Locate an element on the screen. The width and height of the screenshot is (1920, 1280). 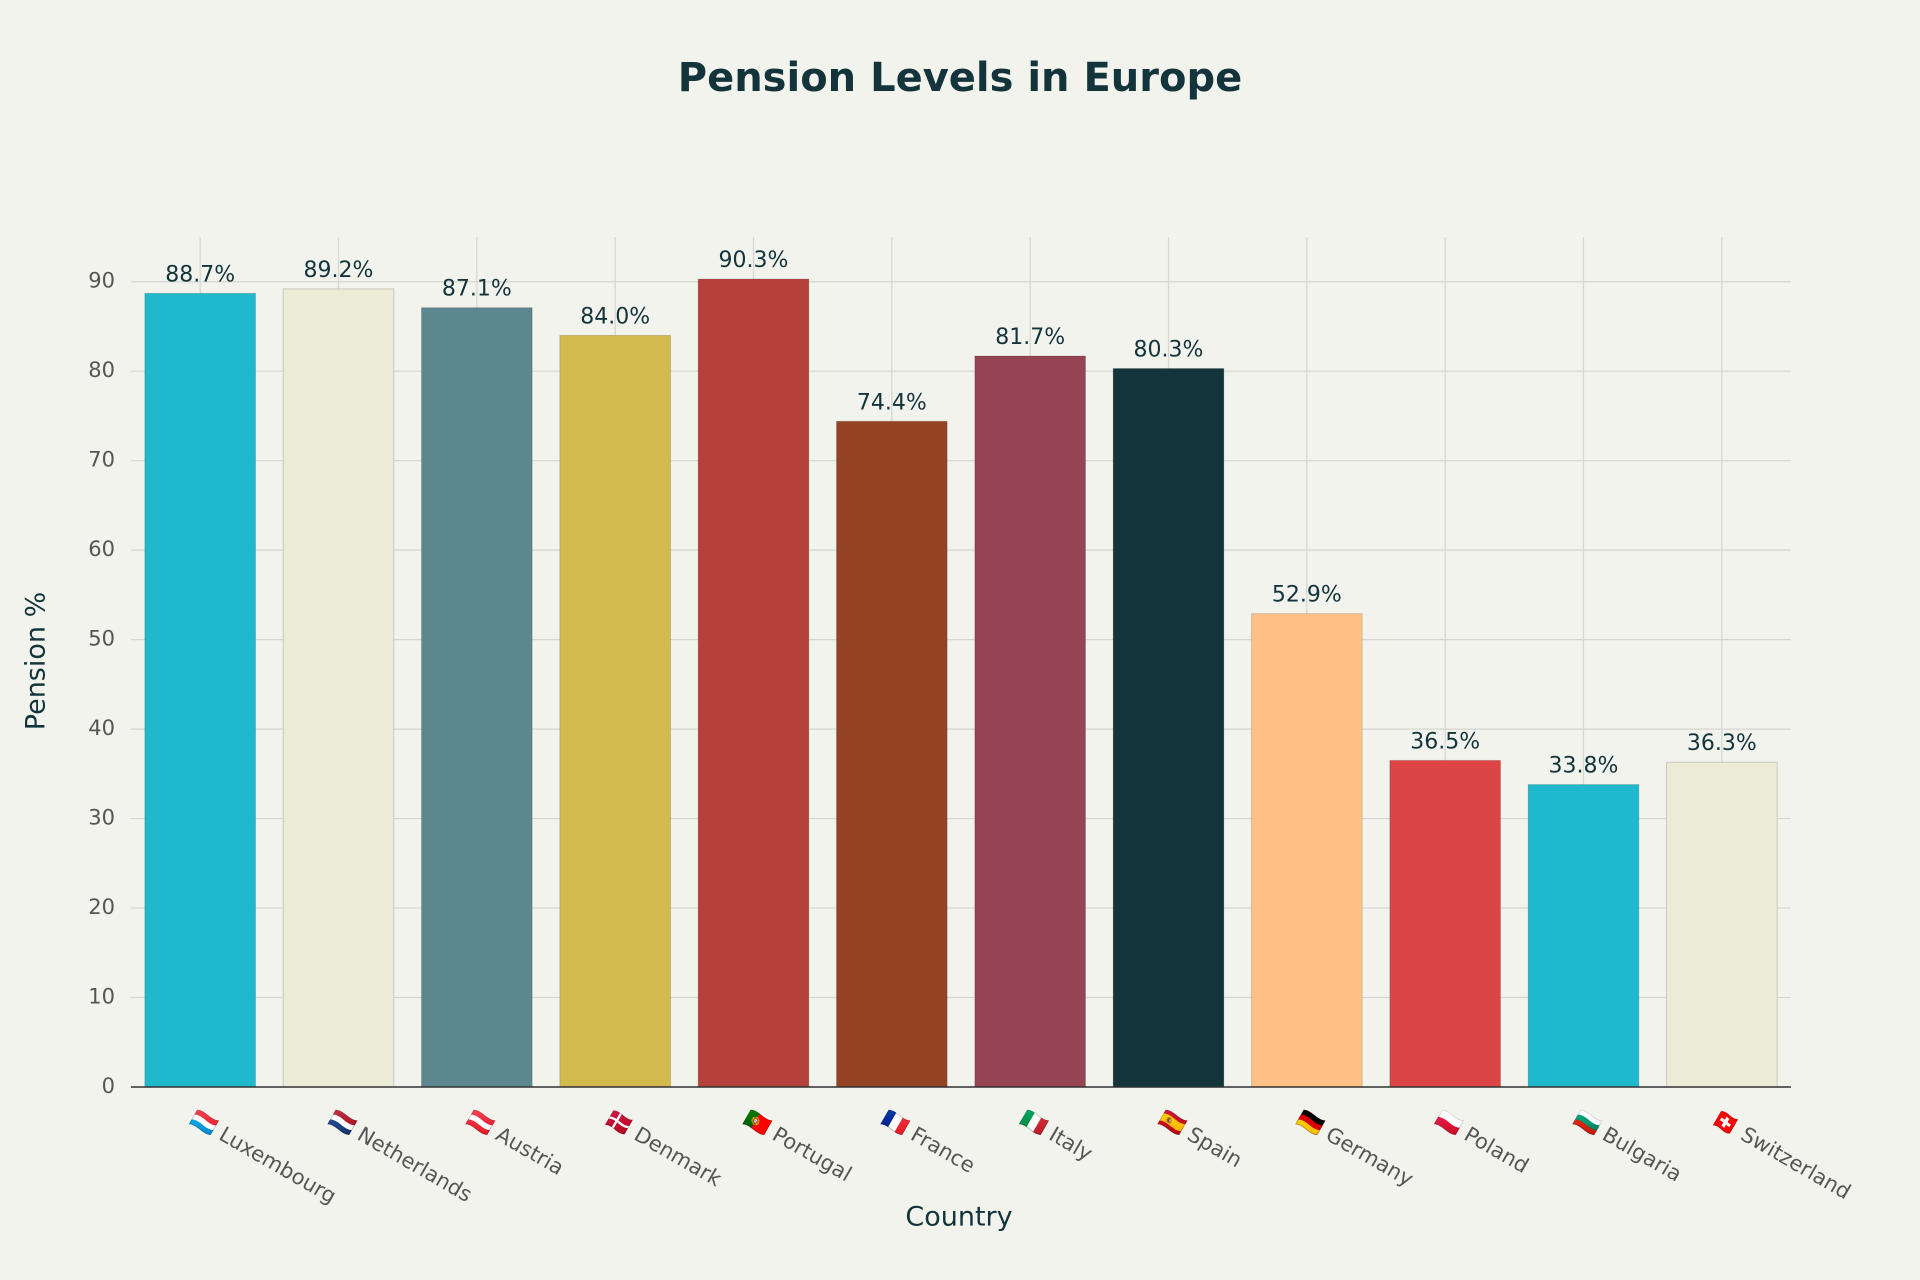
value-label: 88.7% is located at coordinates (200, 274).